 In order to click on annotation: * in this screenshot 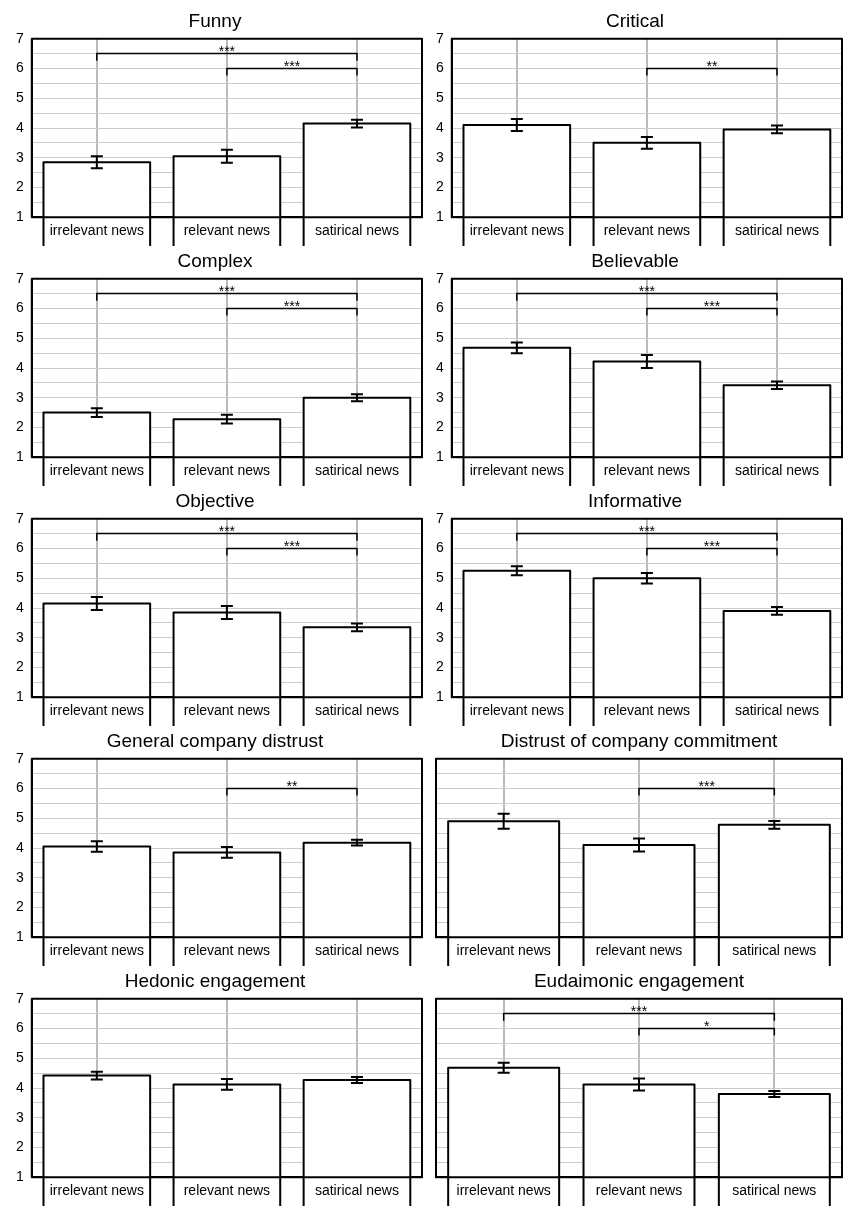, I will do `click(706, 1026)`.